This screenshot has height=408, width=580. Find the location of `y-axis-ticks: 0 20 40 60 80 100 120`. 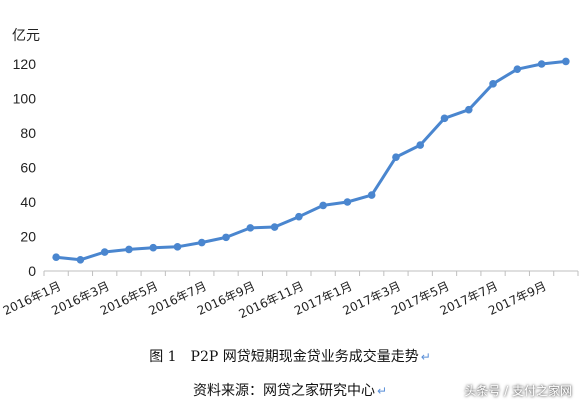

y-axis-ticks: 0 20 40 60 80 100 120 is located at coordinates (25, 167).